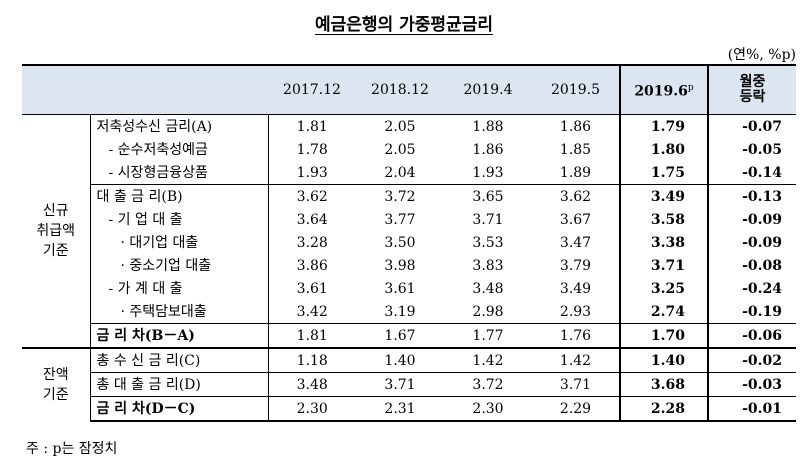 The image size is (808, 464). I want to click on col-header-change: 월중 등락, so click(752, 89).